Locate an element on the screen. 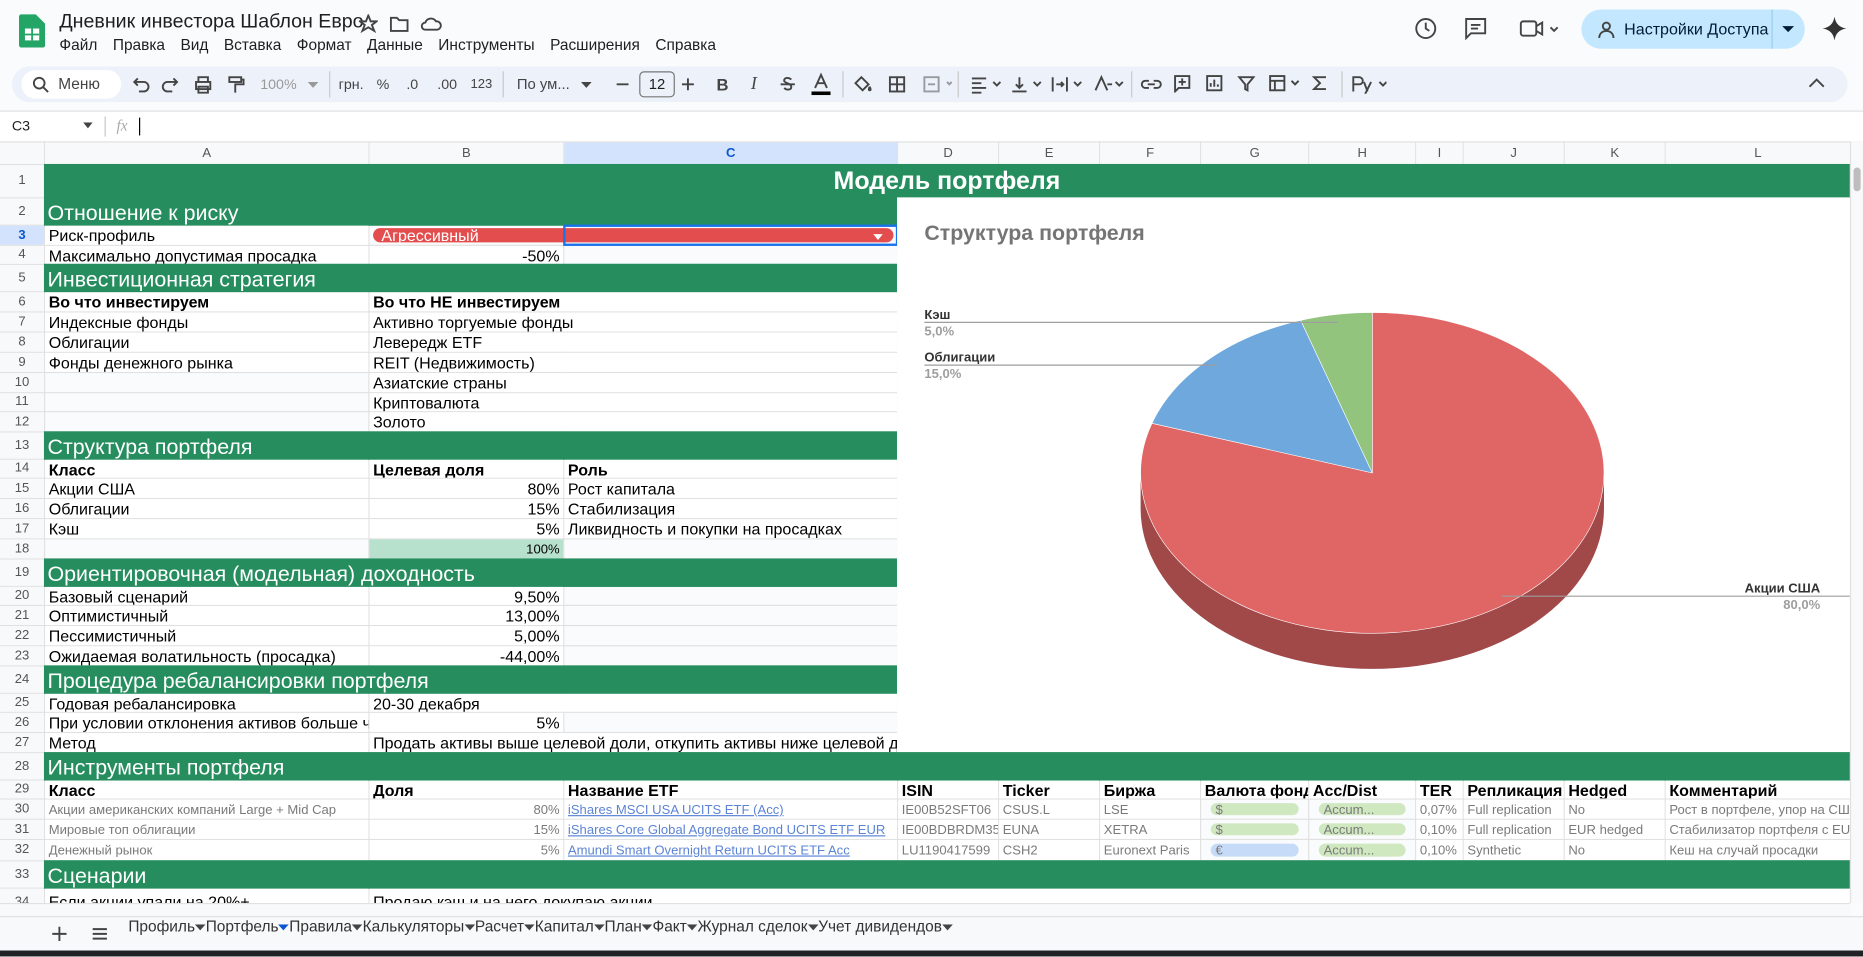 This screenshot has height=957, width=1863. insert-chart is located at coordinates (1214, 83).